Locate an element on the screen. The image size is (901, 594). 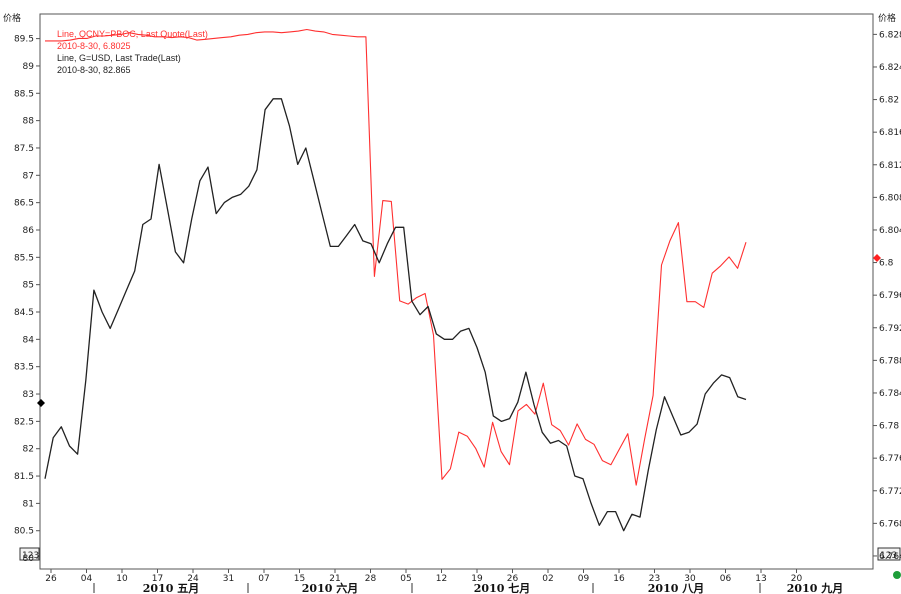
y-left-tick-label: 84 is located at coordinates (29, 340).